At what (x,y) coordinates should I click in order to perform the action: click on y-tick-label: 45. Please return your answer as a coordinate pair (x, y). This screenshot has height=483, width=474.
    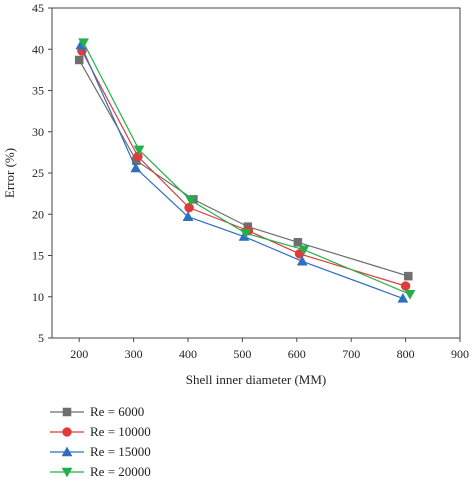
    Looking at the image, I should click on (38, 8).